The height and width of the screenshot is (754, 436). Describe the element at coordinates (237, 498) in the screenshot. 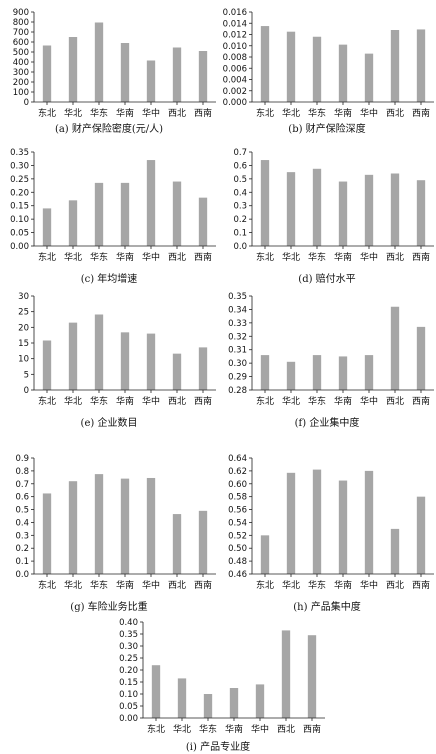

I see `y-tick-label: 0.58` at that location.